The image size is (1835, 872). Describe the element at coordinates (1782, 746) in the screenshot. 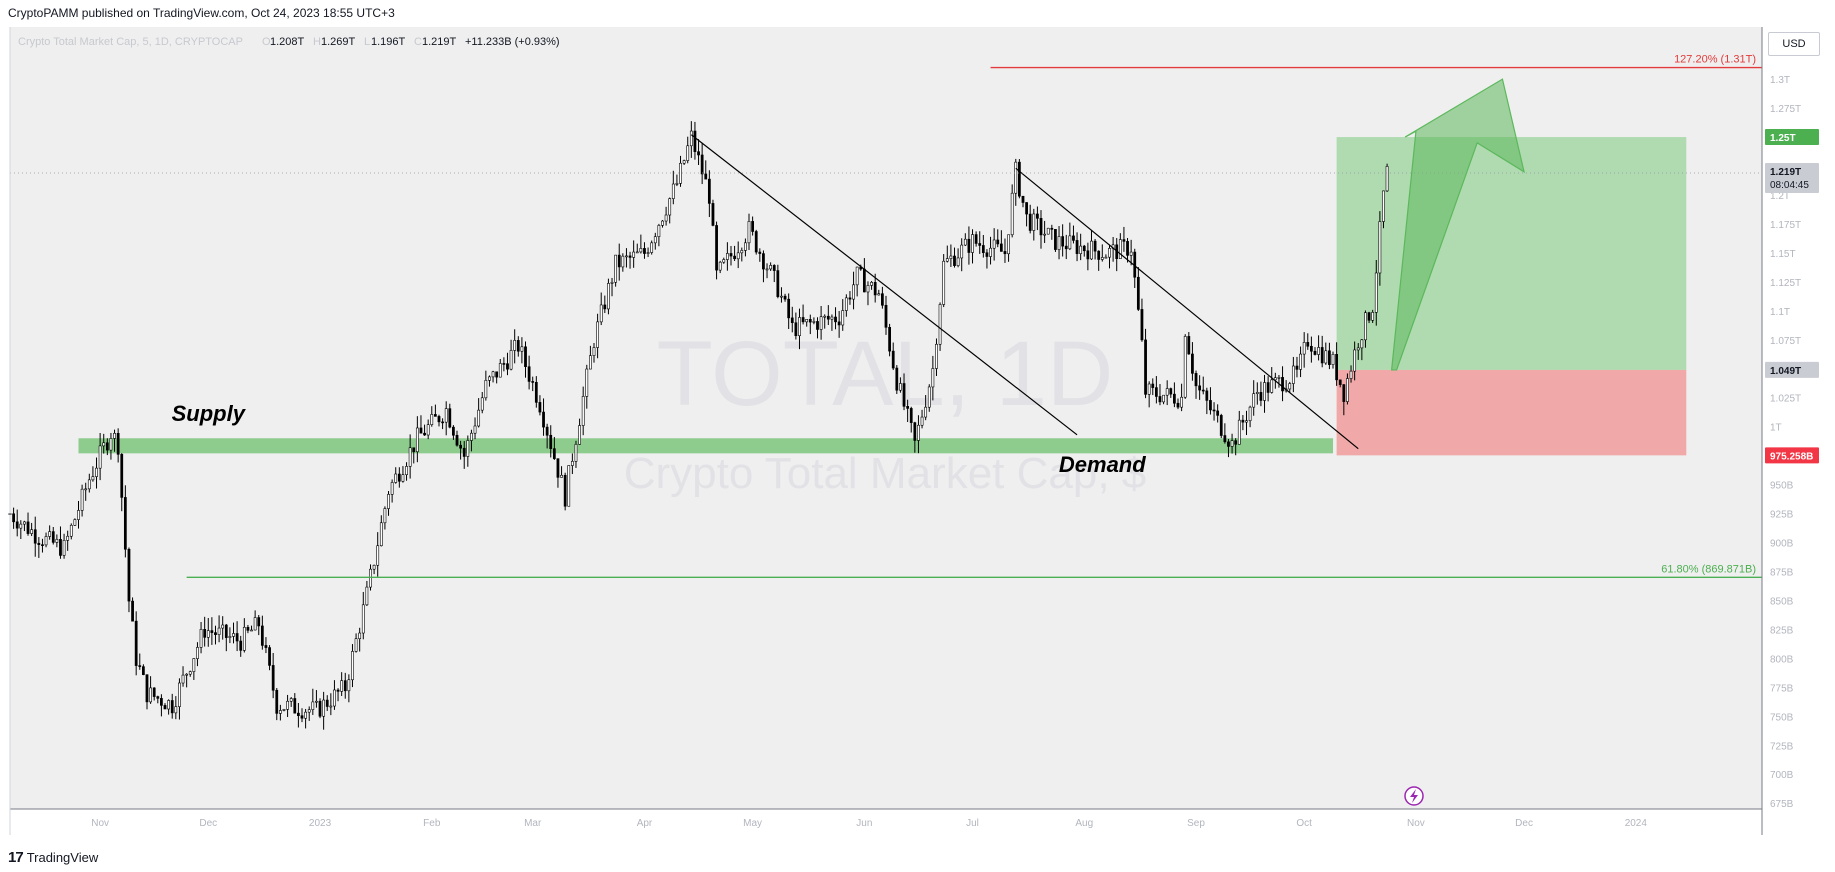

I see `y-tick-label: 725B` at that location.